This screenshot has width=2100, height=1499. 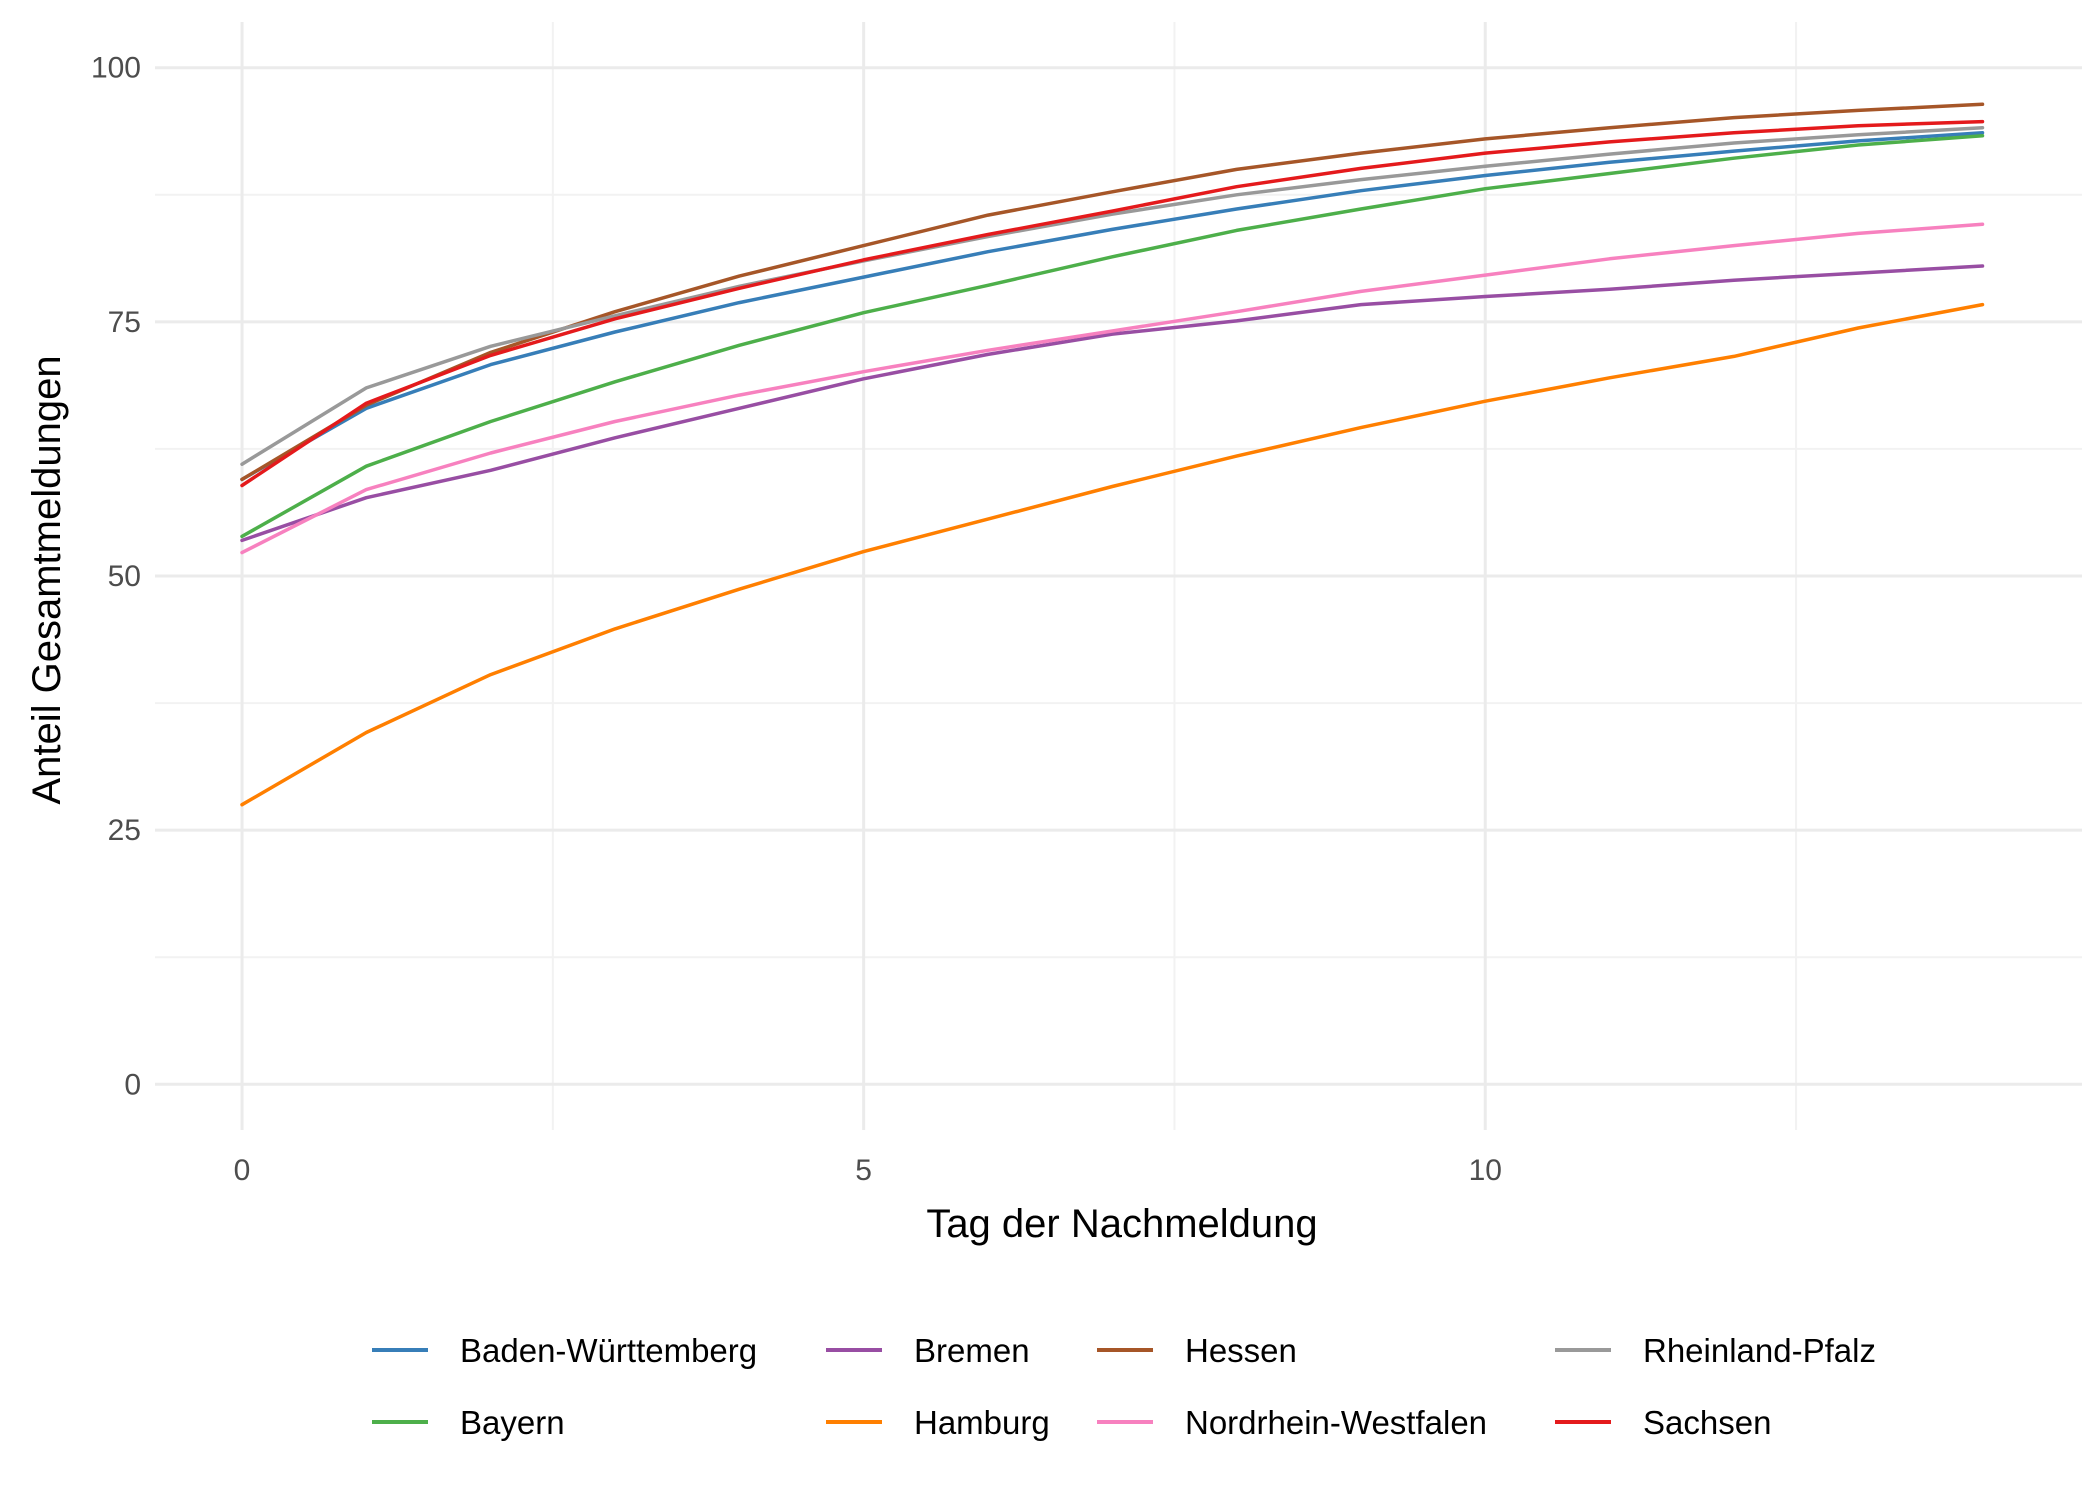 I want to click on y-tick-labels: 0 25 50 75 100, so click(x=116, y=577).